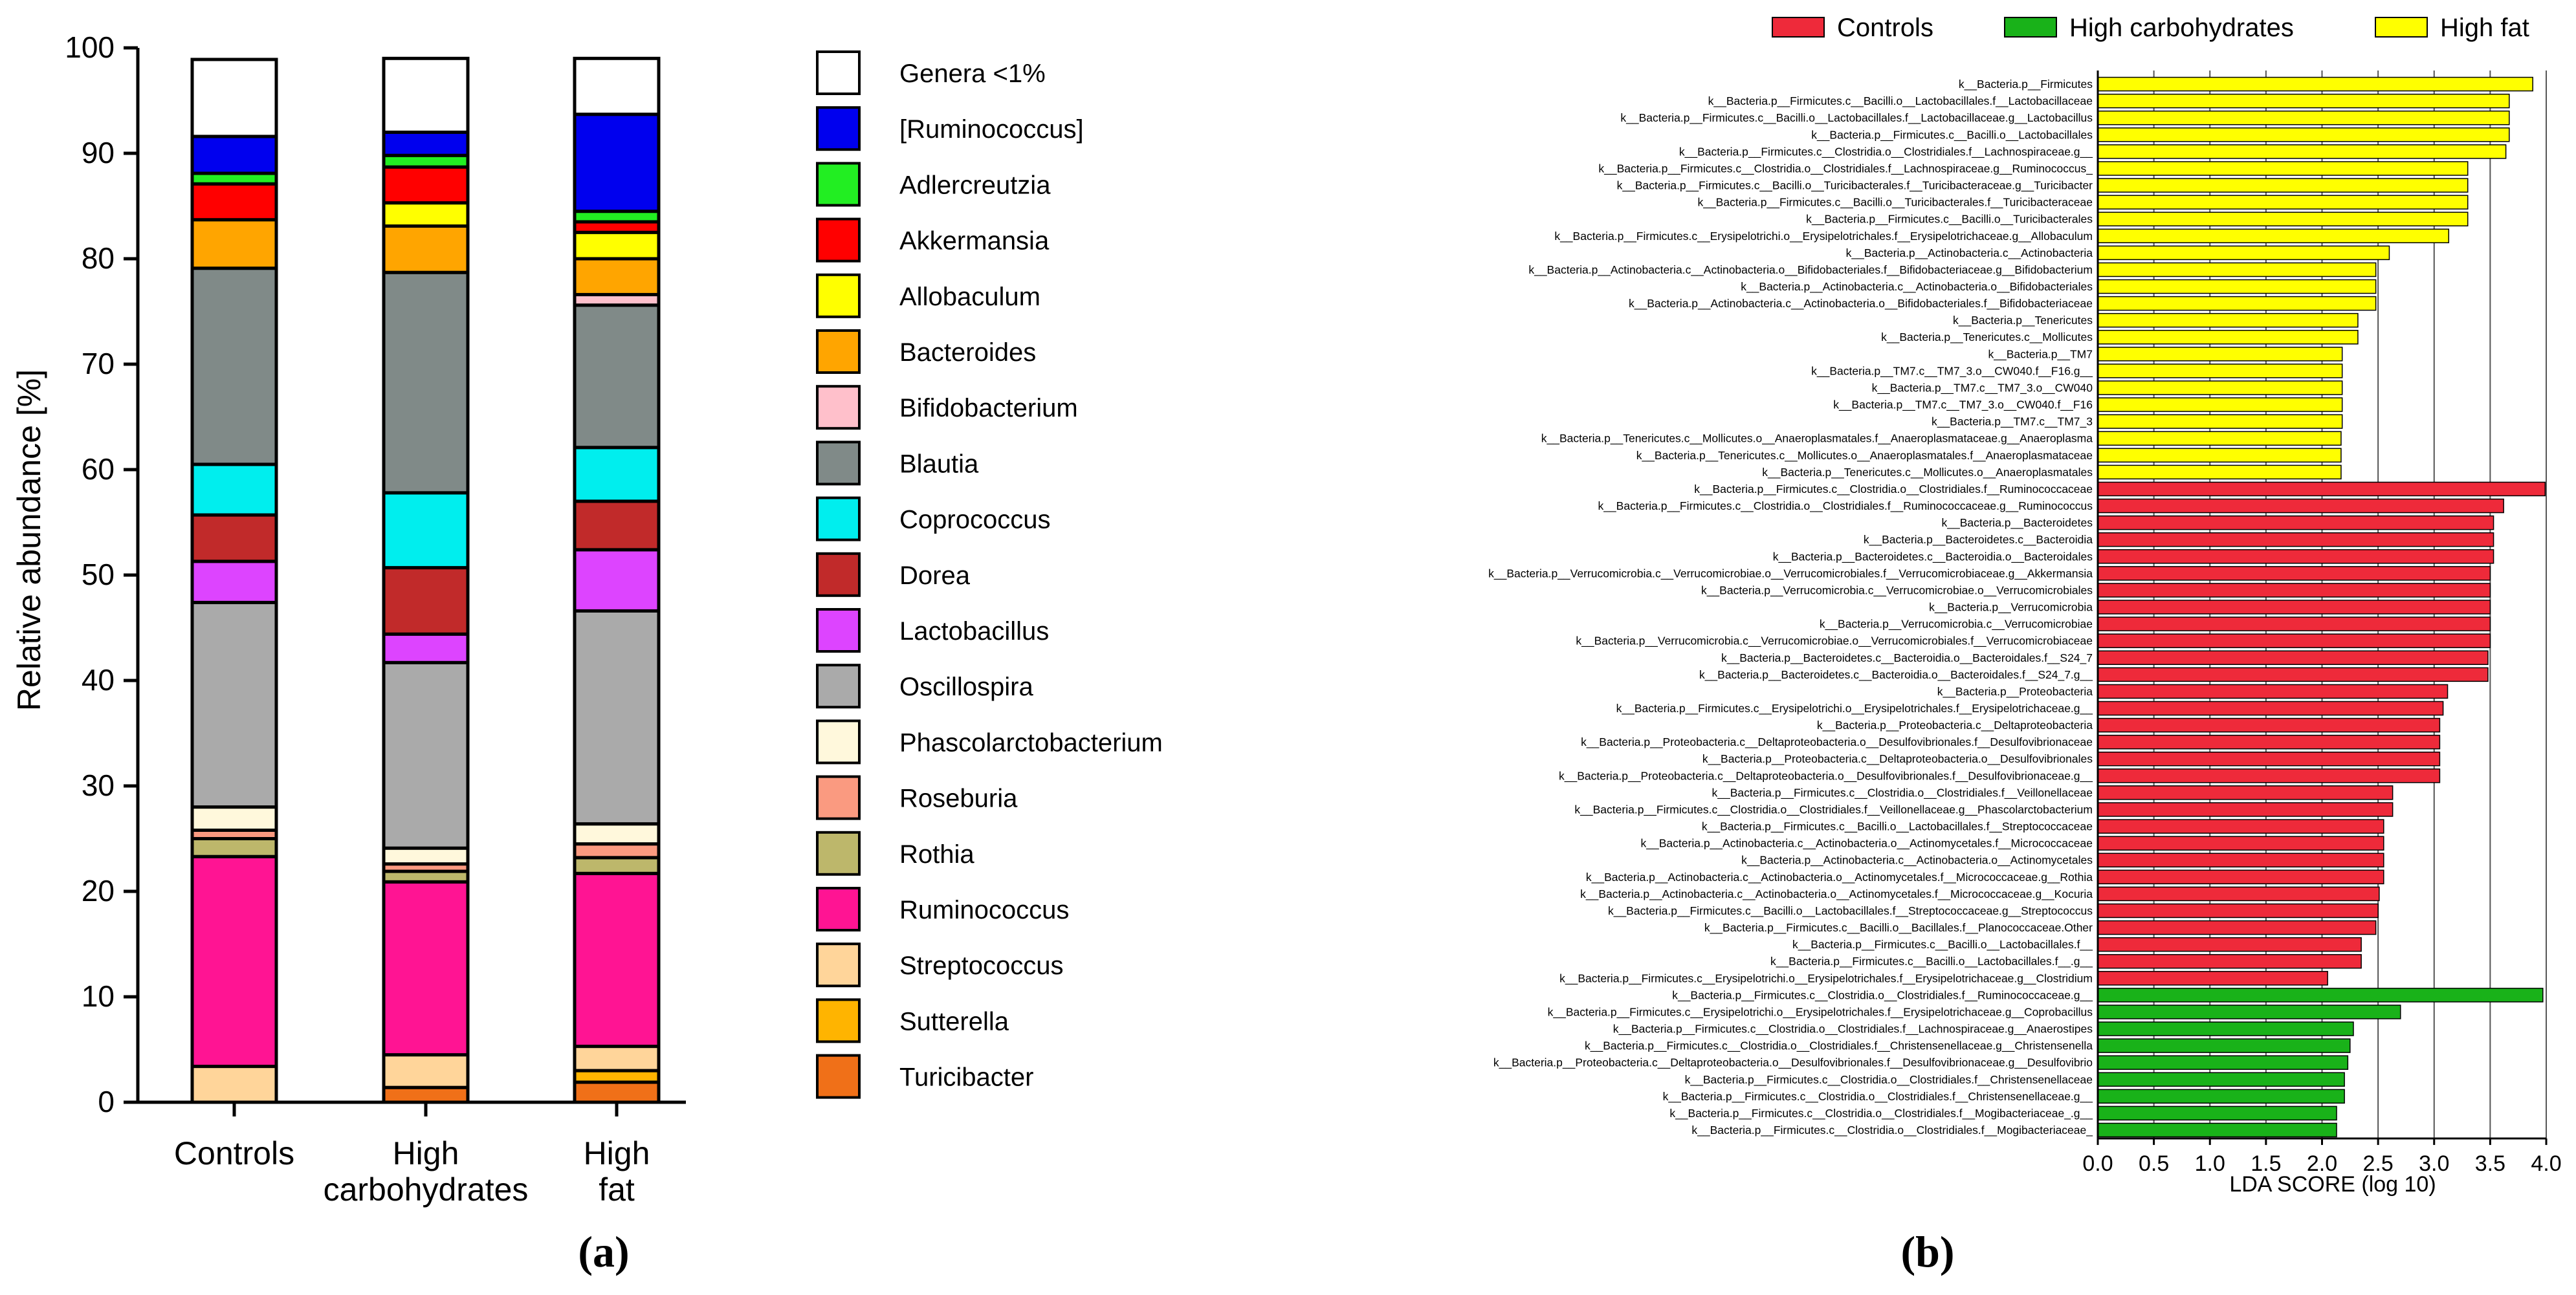  I want to click on y-tick-label: 70, so click(99, 364).